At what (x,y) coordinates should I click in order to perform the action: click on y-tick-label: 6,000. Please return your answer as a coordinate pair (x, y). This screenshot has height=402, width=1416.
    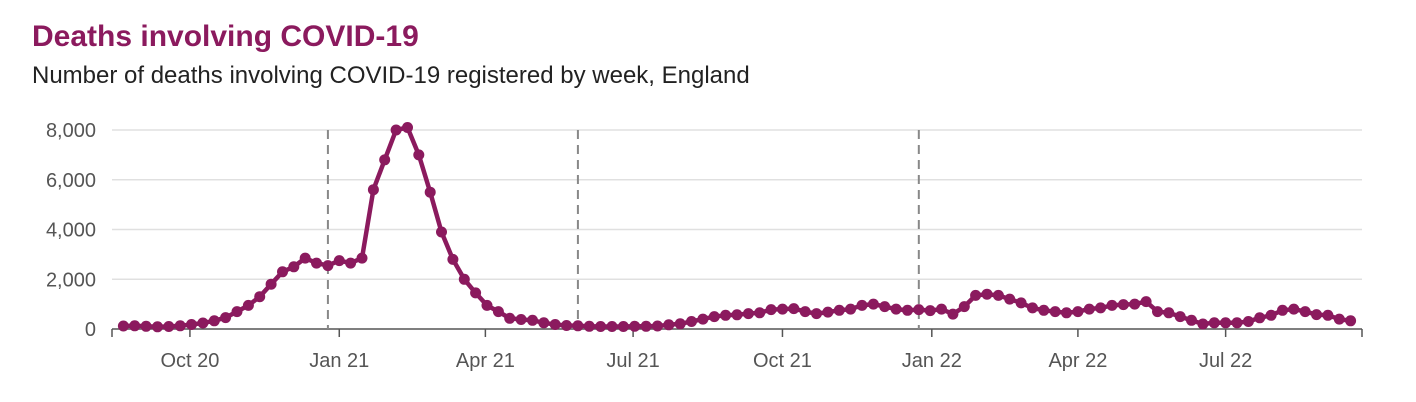
    Looking at the image, I should click on (71, 181).